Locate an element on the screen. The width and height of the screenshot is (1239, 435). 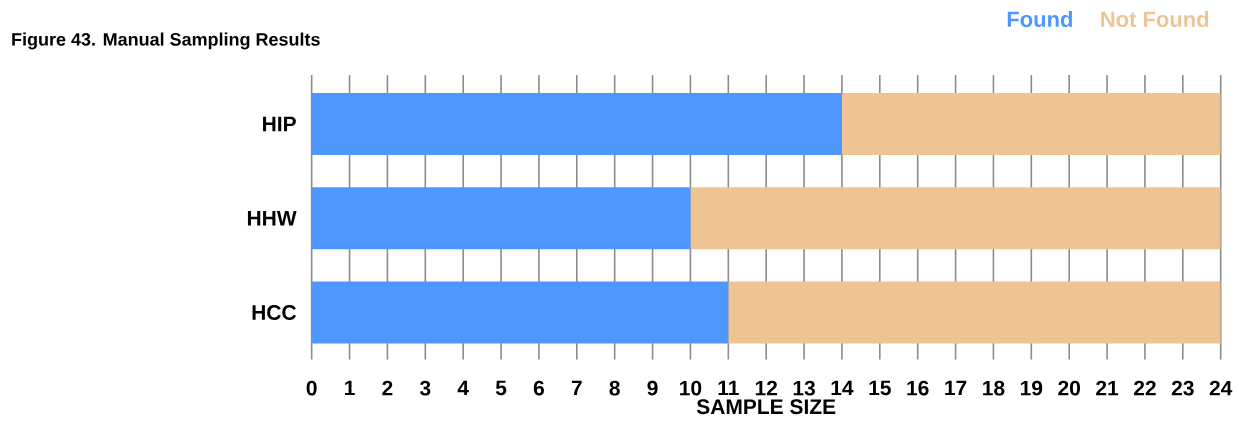
x-tick-label: 12 is located at coordinates (766, 388).